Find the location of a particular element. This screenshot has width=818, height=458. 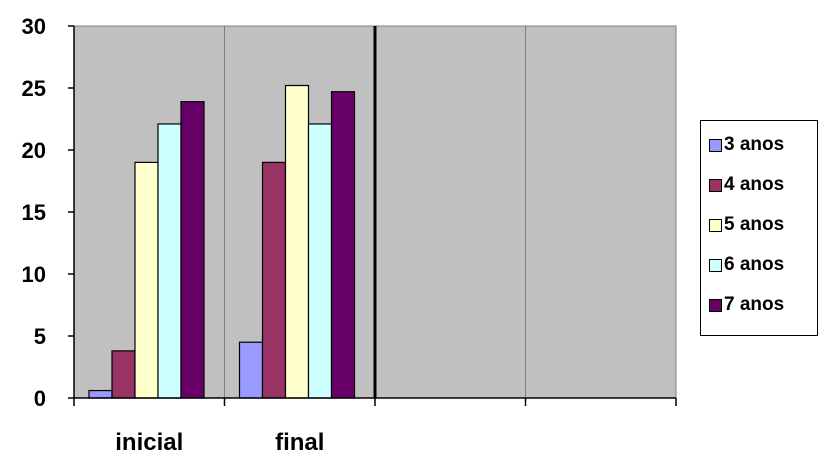

y-tick-label: 20 is located at coordinates (34, 150).